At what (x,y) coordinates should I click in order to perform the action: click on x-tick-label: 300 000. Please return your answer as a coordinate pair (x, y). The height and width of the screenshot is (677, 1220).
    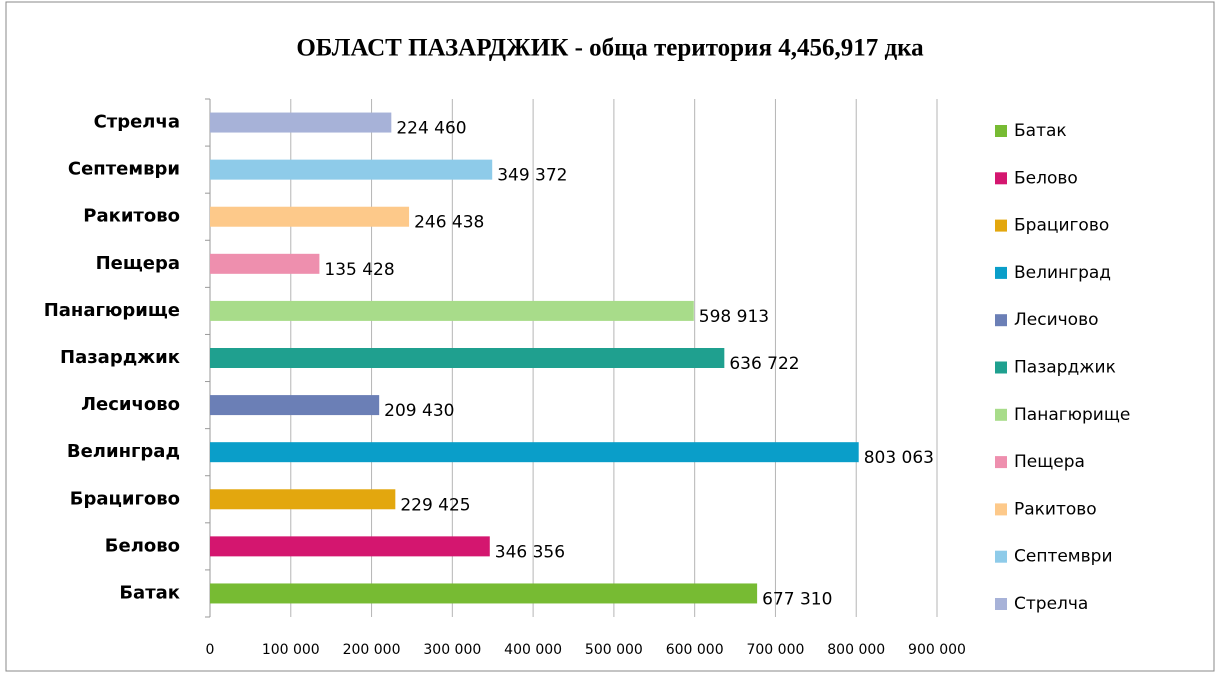
    Looking at the image, I should click on (452, 650).